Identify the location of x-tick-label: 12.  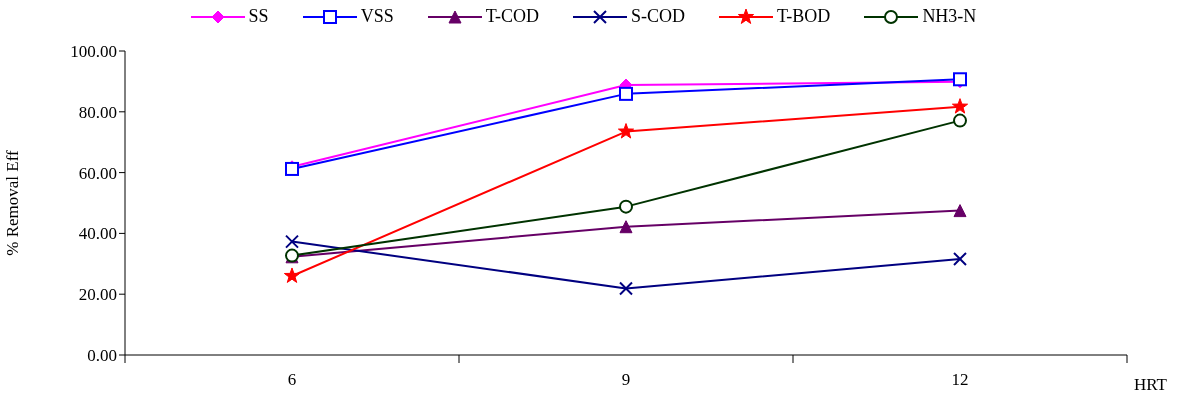
(960, 379).